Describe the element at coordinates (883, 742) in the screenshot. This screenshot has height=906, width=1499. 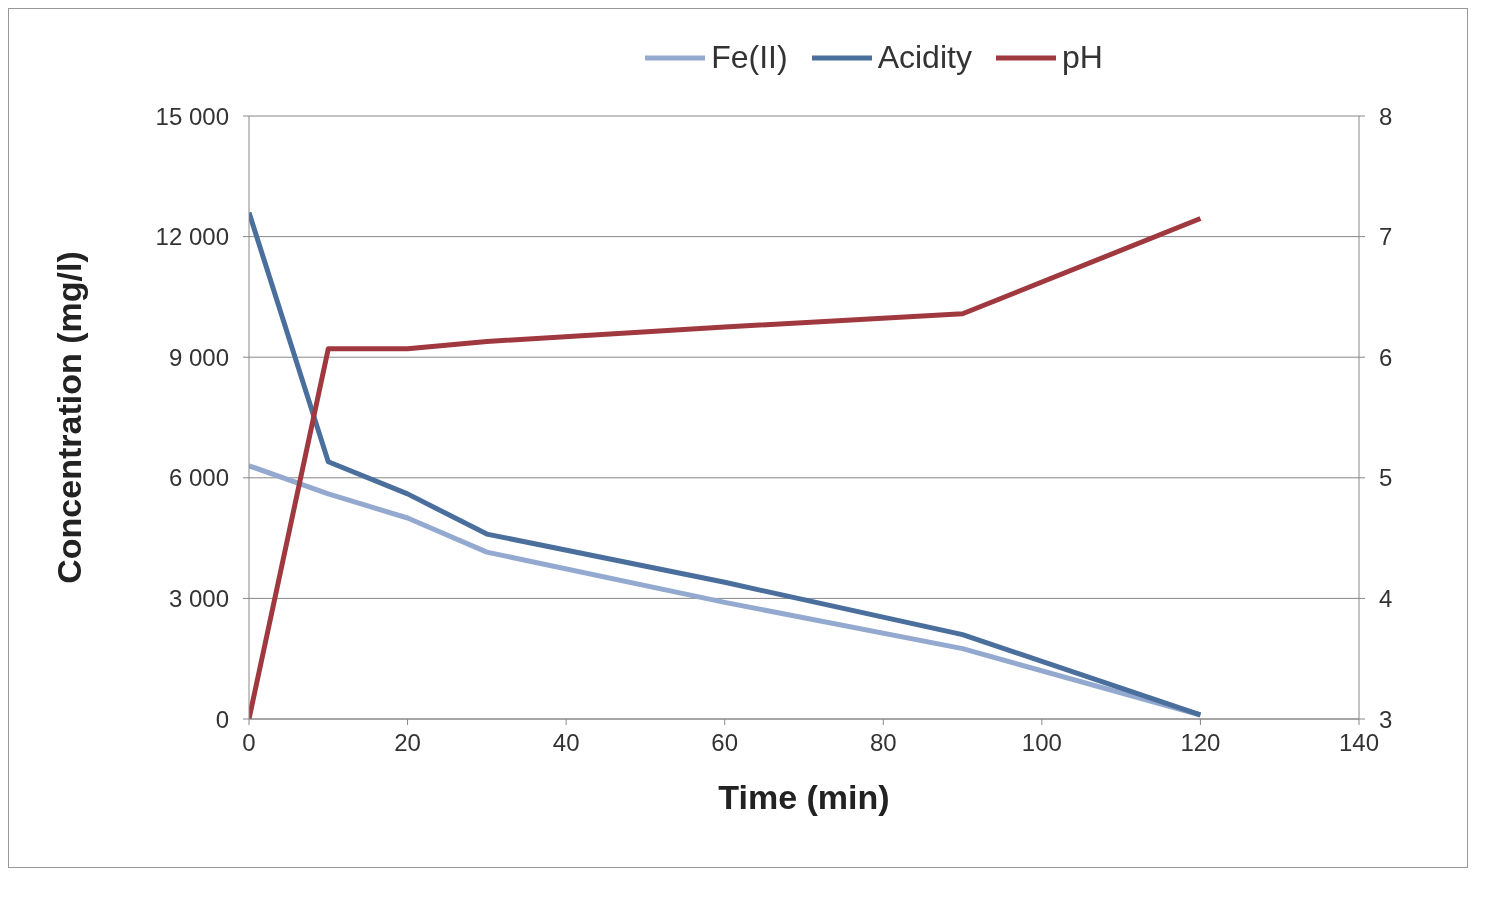
I see `x-tick-label: 80` at that location.